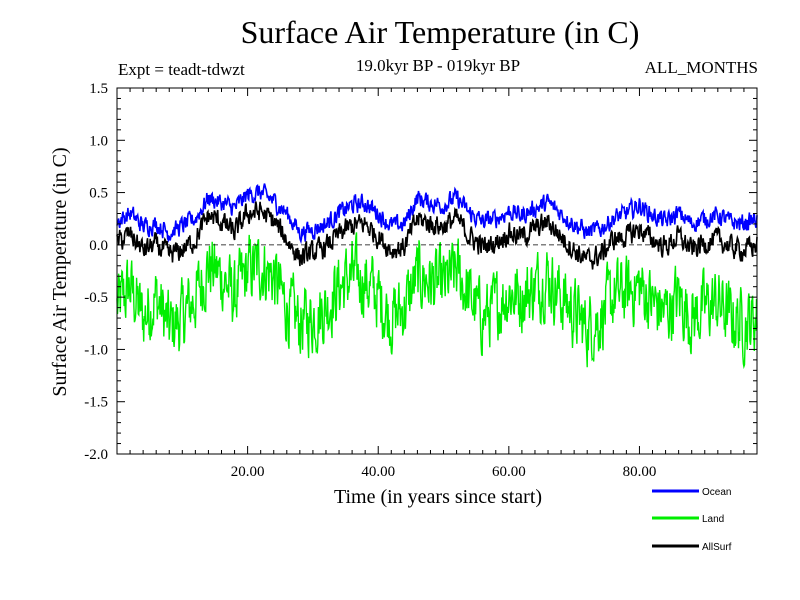  I want to click on legend-label-allsurf: AllSurf, so click(717, 547).